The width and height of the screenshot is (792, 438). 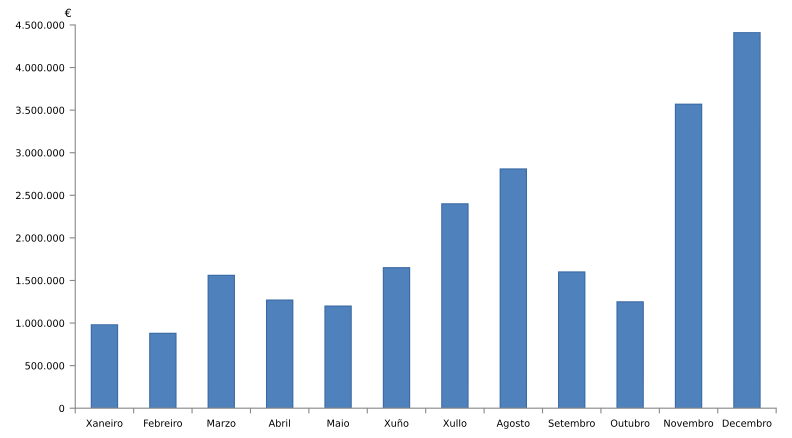 What do you see at coordinates (222, 423) in the screenshot?
I see `x-tick-label: Marzo` at bounding box center [222, 423].